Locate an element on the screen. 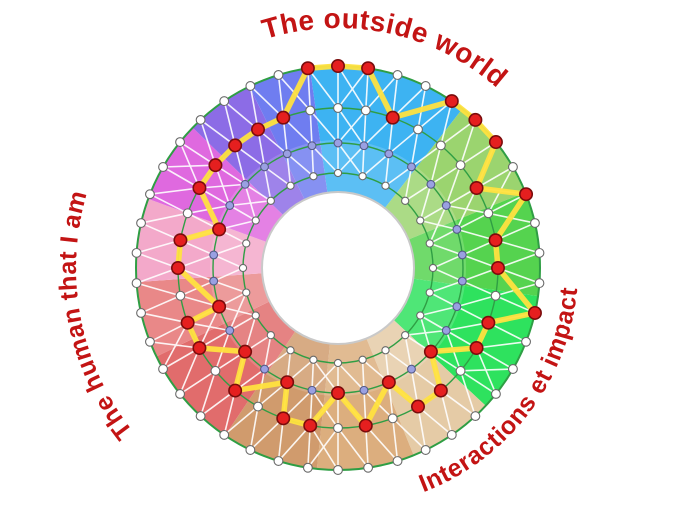 Image resolution: width=677 pixels, height=511 pixels. center-hole is located at coordinates (338, 268).